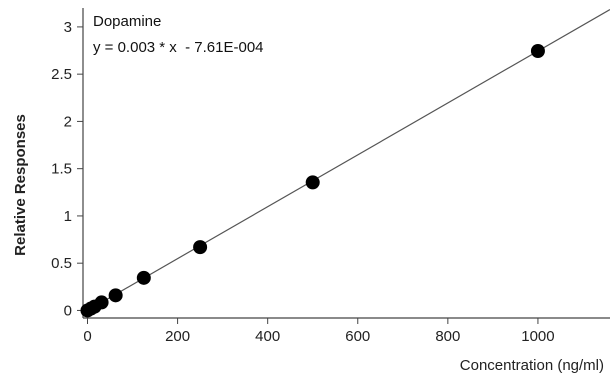 The height and width of the screenshot is (374, 610). What do you see at coordinates (532, 365) in the screenshot?
I see `x-axis-label: Concentration (ng/ml)` at bounding box center [532, 365].